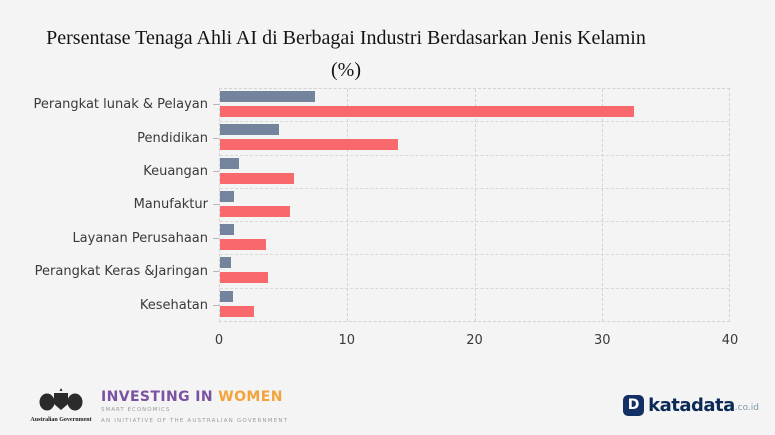 The height and width of the screenshot is (435, 775). I want to click on category-label: Keuangan, so click(175, 172).